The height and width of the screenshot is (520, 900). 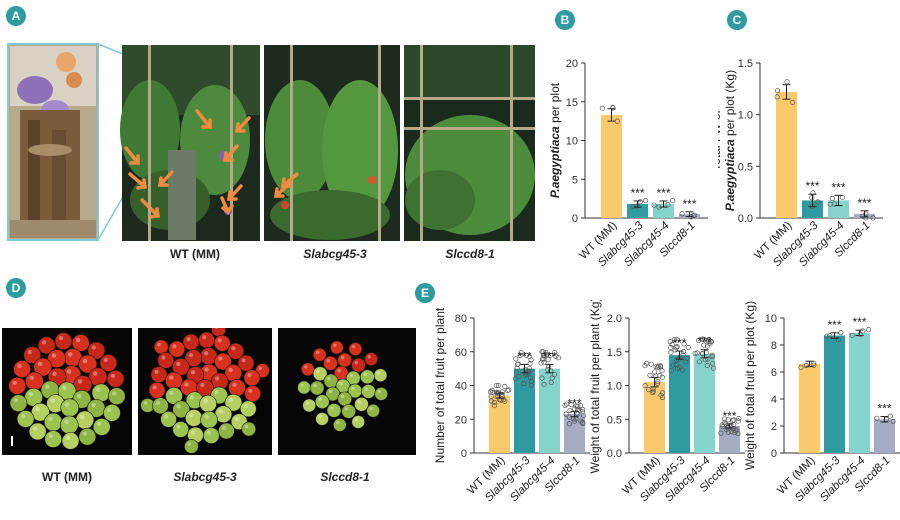 I want to click on svg-text:Weight of total fruit per plot: Weight of total fruit per plot (Kg), so click(x=750, y=385).